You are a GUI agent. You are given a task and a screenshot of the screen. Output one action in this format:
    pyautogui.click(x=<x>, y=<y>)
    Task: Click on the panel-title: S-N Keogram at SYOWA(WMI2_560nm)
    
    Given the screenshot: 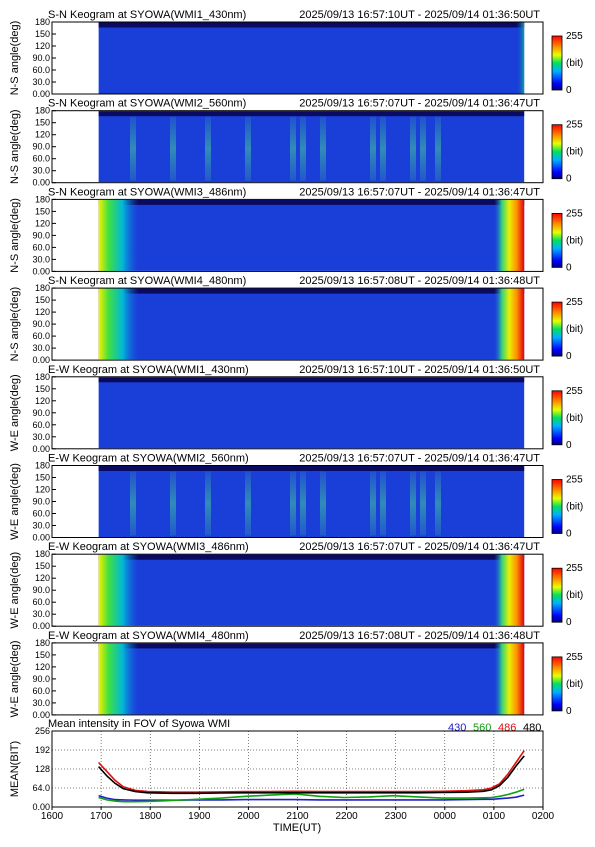 What is the action you would take?
    pyautogui.click(x=147, y=104)
    